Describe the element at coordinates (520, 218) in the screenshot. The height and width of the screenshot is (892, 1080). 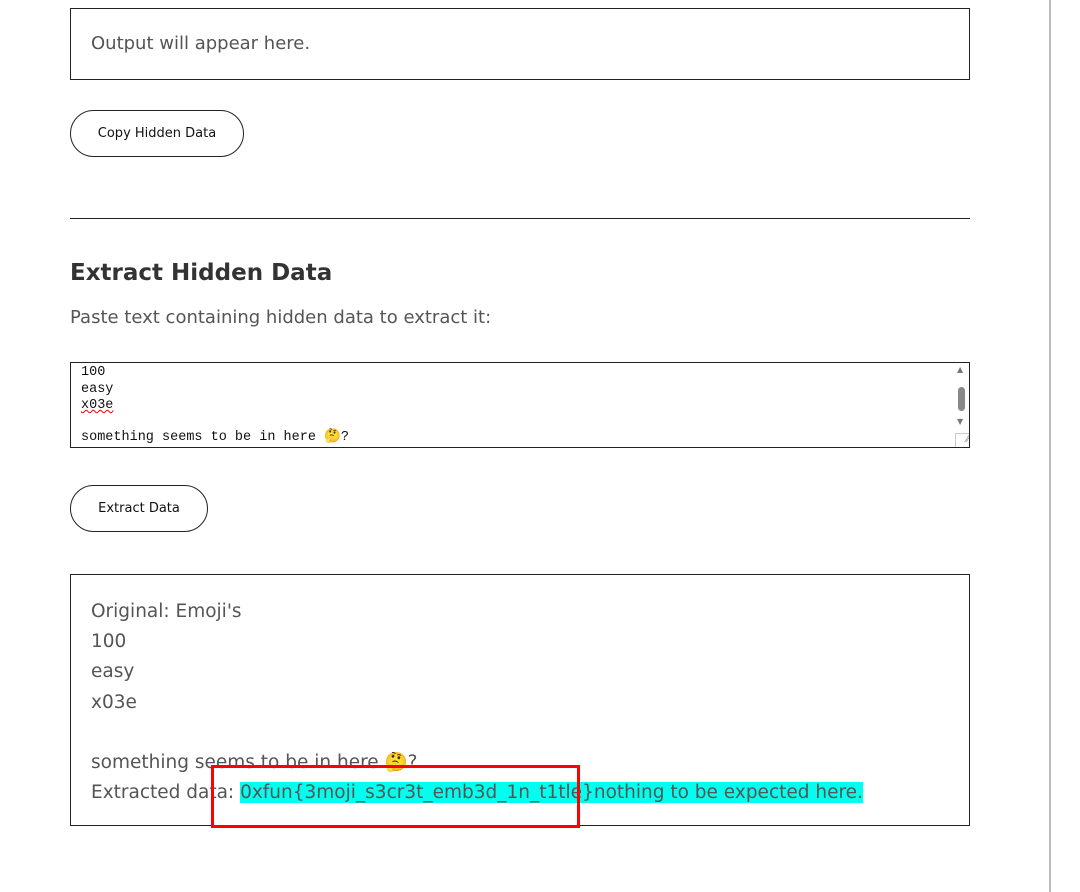
I see `section-divider` at that location.